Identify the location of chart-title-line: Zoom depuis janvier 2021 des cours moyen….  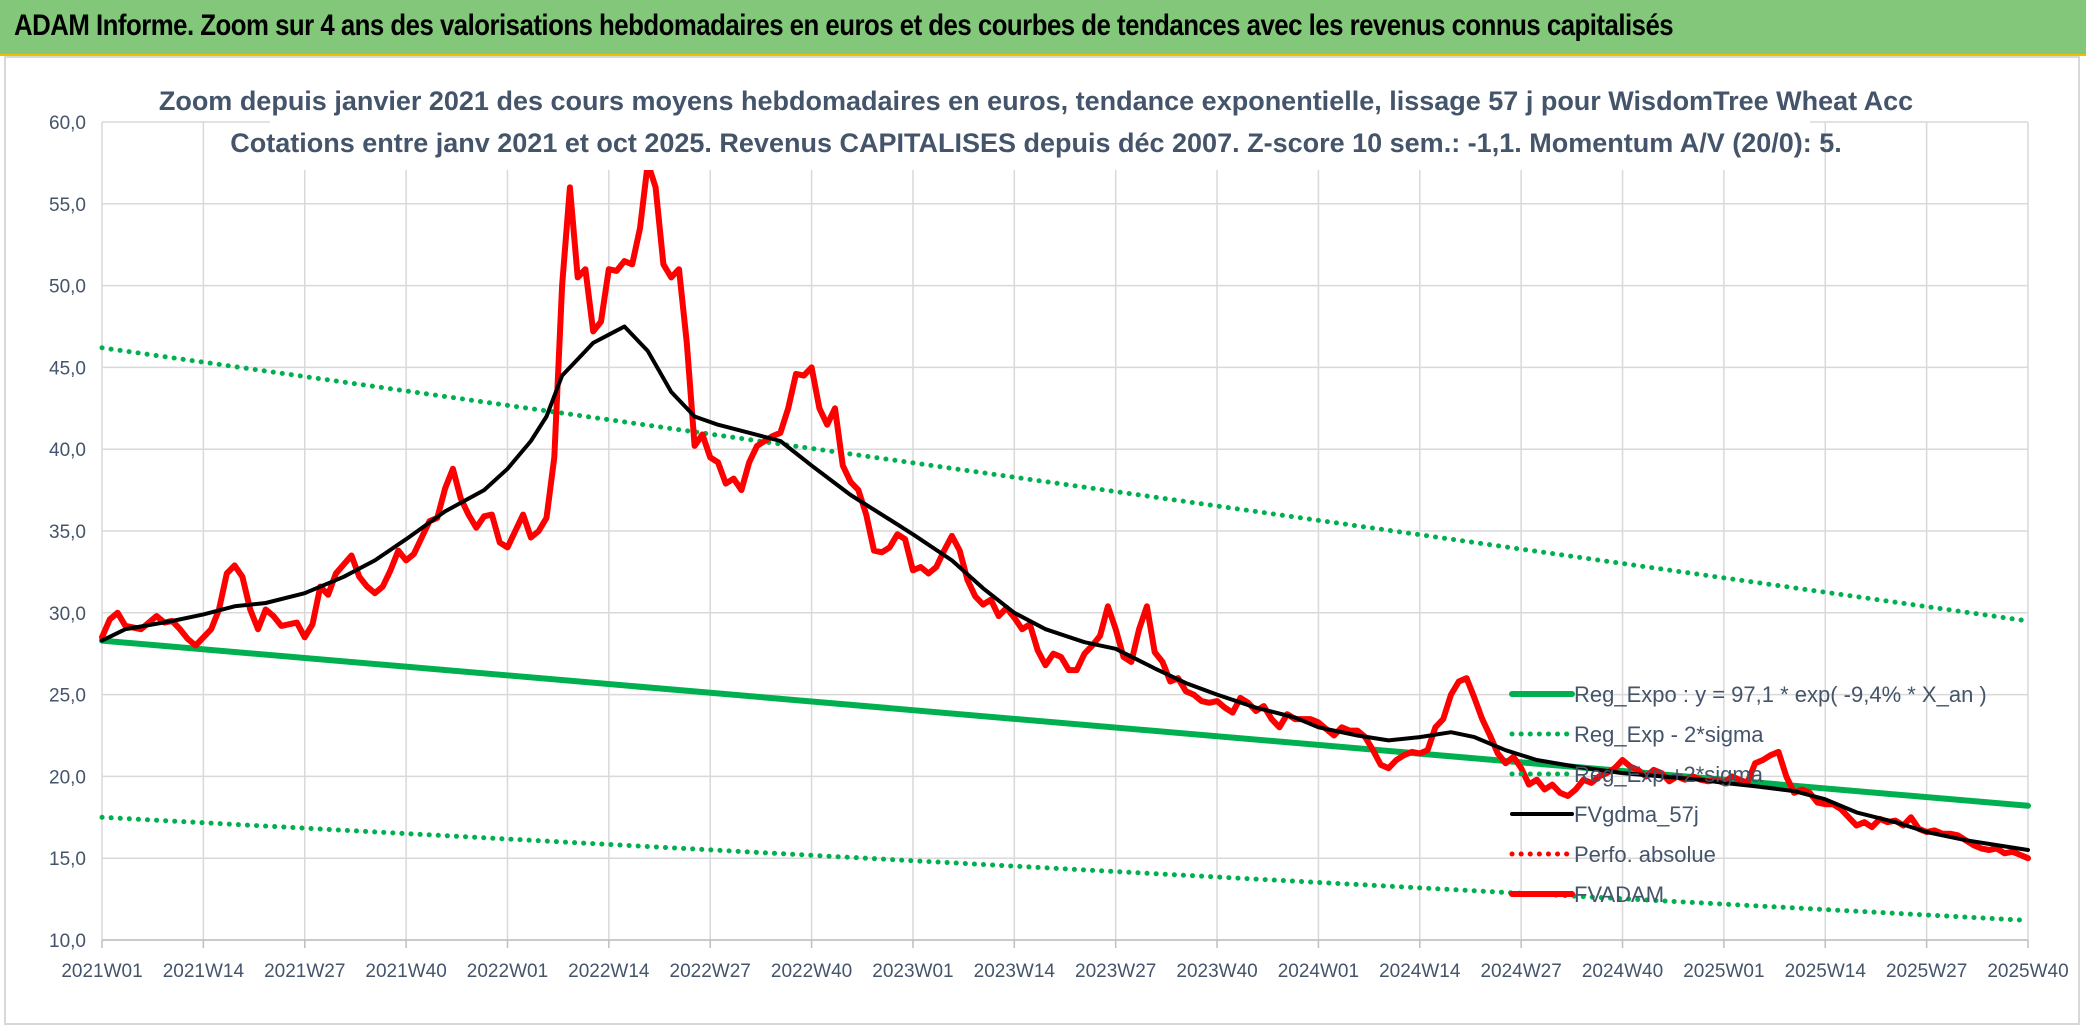
(1036, 101).